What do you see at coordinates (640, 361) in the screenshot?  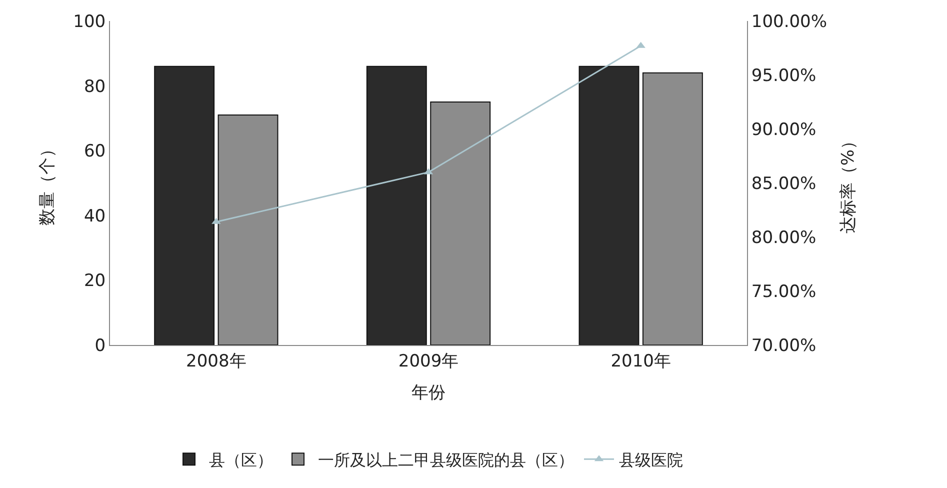 I see `x-tick-label: 2010年` at bounding box center [640, 361].